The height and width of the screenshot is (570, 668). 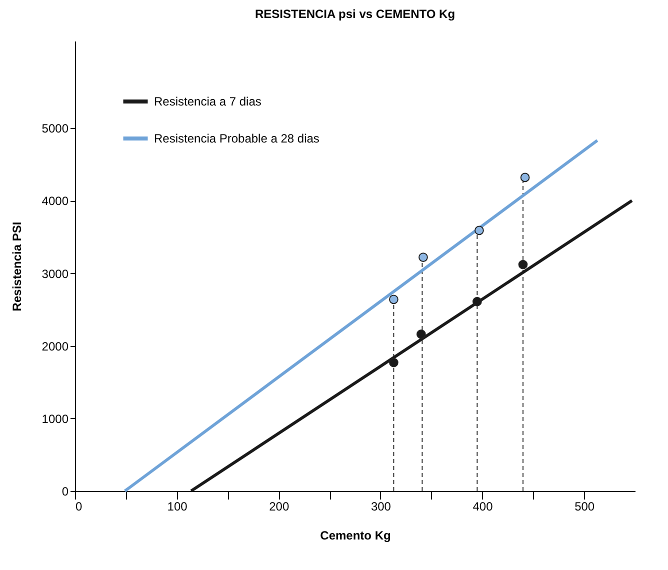 What do you see at coordinates (355, 14) in the screenshot?
I see `chart-title: RESISTENCIA psi vs CEMENTO Kg` at bounding box center [355, 14].